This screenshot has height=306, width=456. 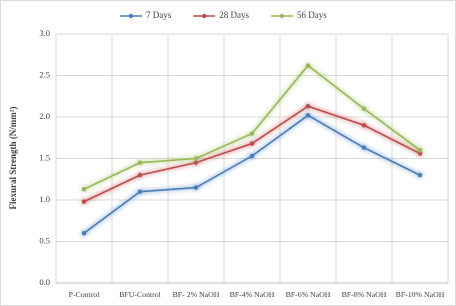 I want to click on x-tick-label: BF-10% NaOH, so click(x=420, y=294).